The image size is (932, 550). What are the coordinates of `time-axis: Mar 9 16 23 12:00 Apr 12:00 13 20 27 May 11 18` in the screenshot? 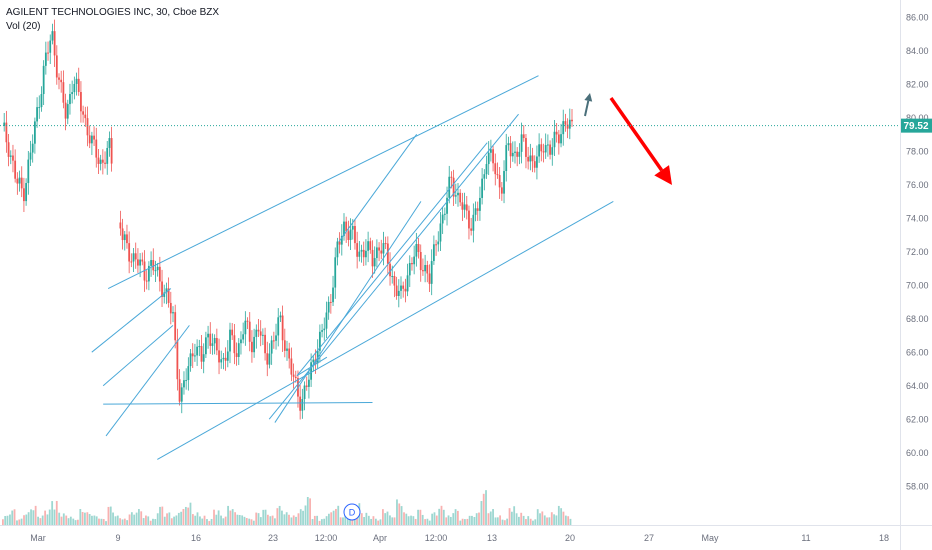 It's located at (459, 538).